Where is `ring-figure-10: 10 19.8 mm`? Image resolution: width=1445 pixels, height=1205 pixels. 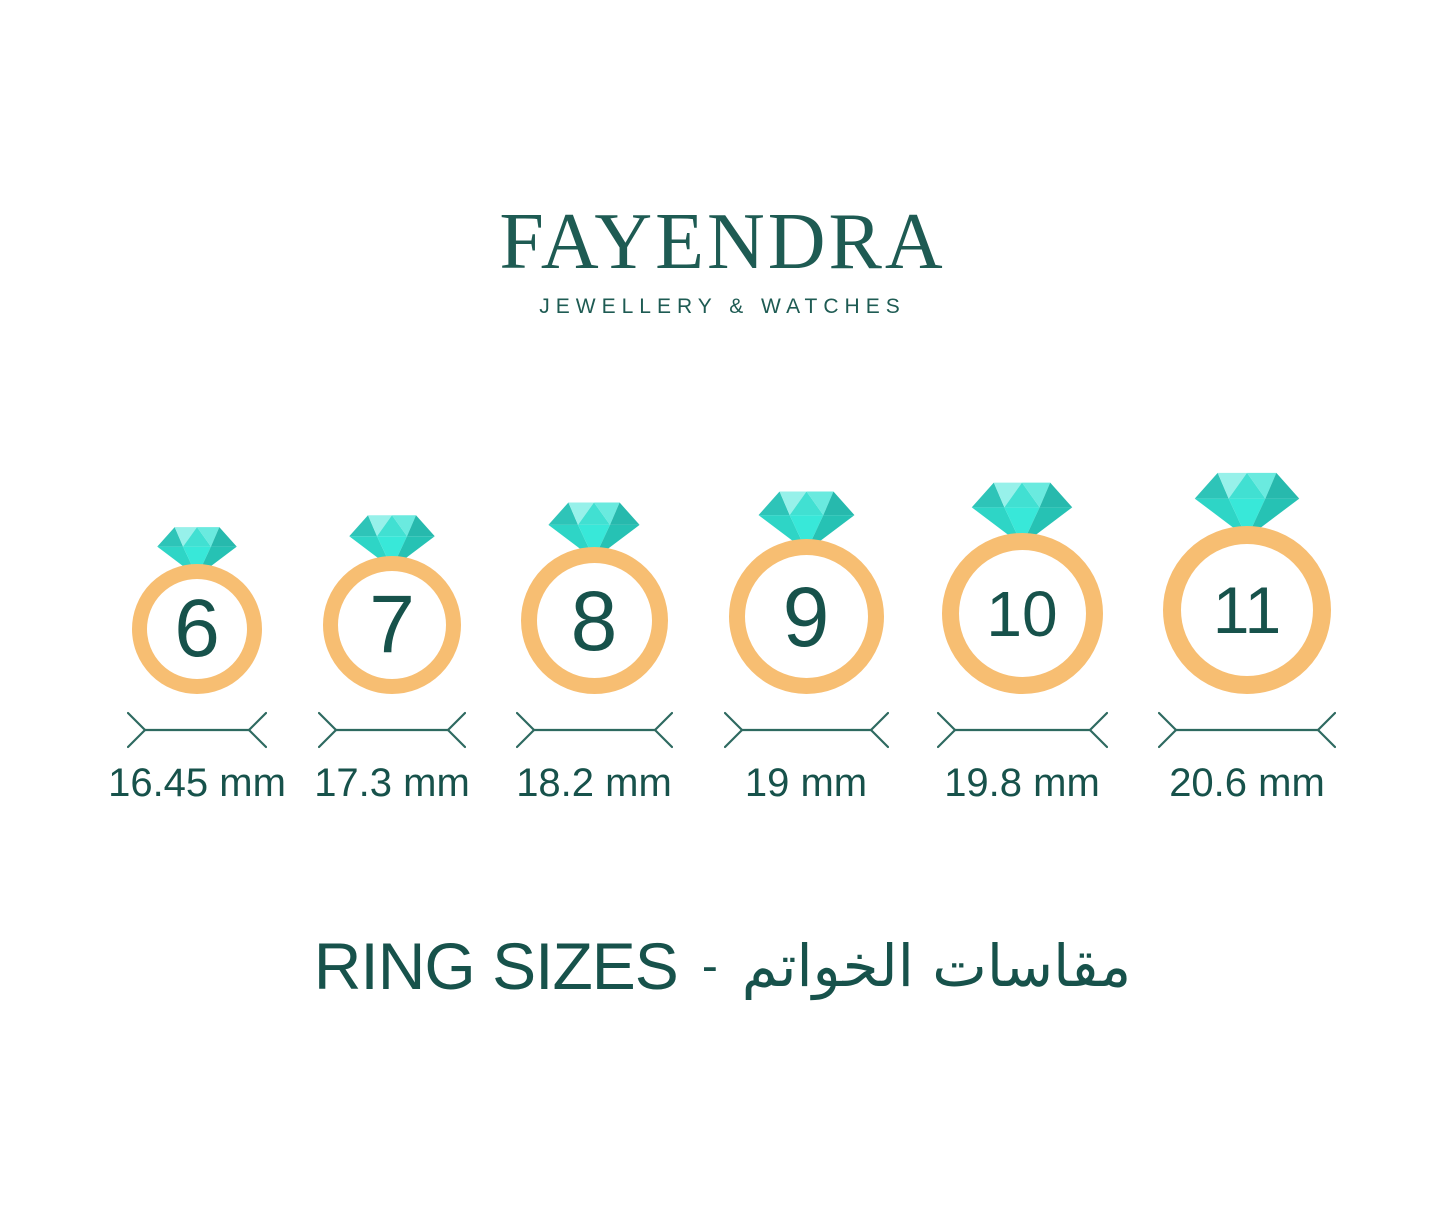 ring-figure-10: 10 19.8 mm is located at coordinates (1022, 643).